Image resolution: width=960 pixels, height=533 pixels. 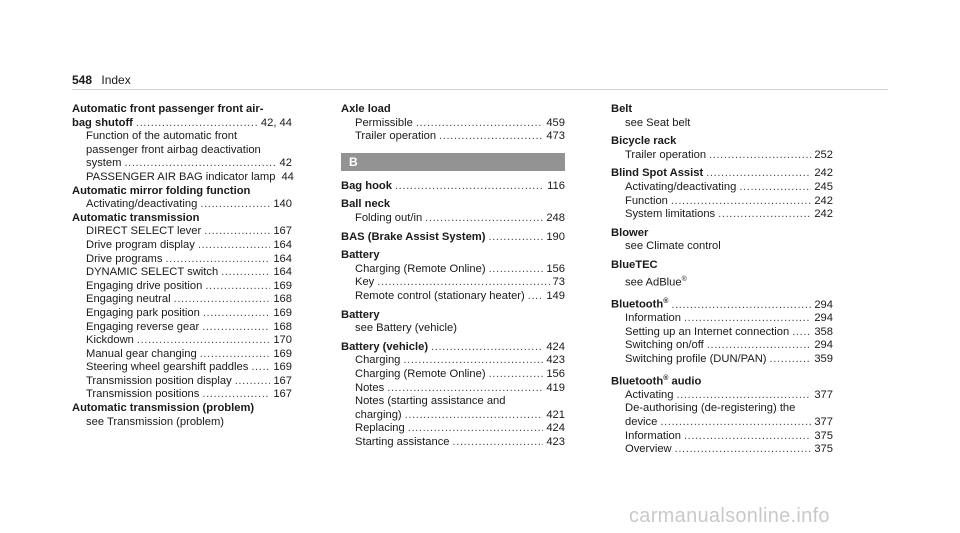 What do you see at coordinates (480, 89) in the screenshot?
I see `header-divider` at bounding box center [480, 89].